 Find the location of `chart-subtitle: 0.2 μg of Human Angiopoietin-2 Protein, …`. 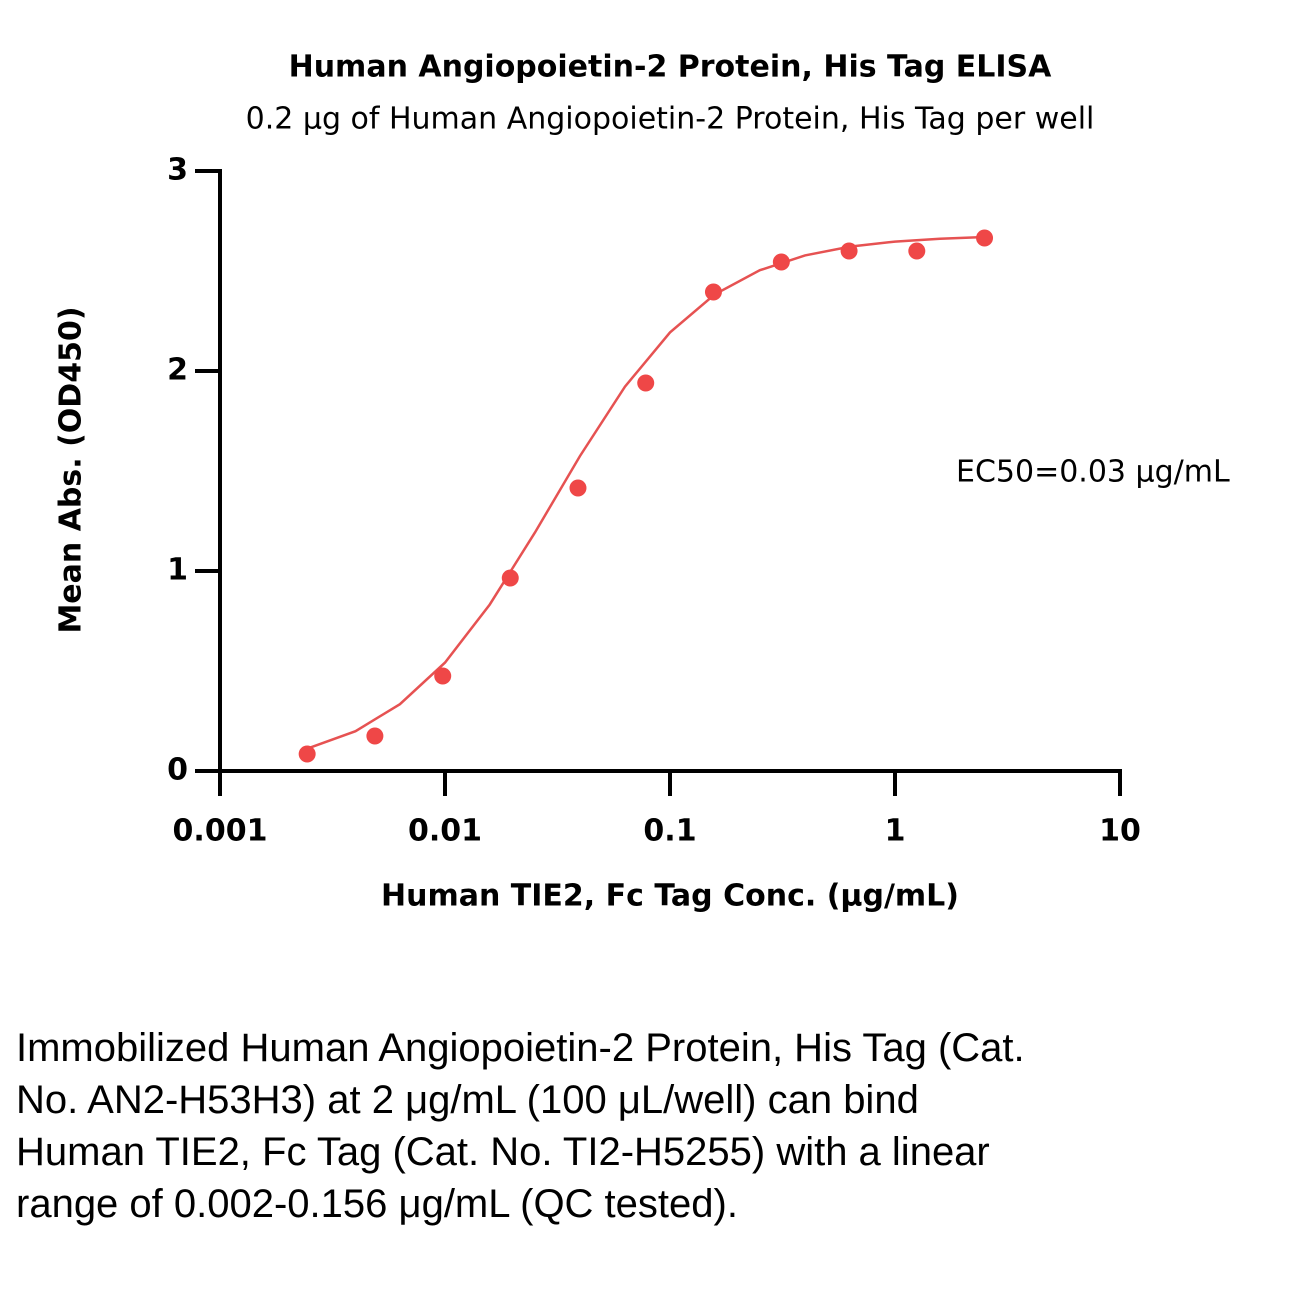

chart-subtitle: 0.2 μg of Human Angiopoietin-2 Protein, … is located at coordinates (670, 119).